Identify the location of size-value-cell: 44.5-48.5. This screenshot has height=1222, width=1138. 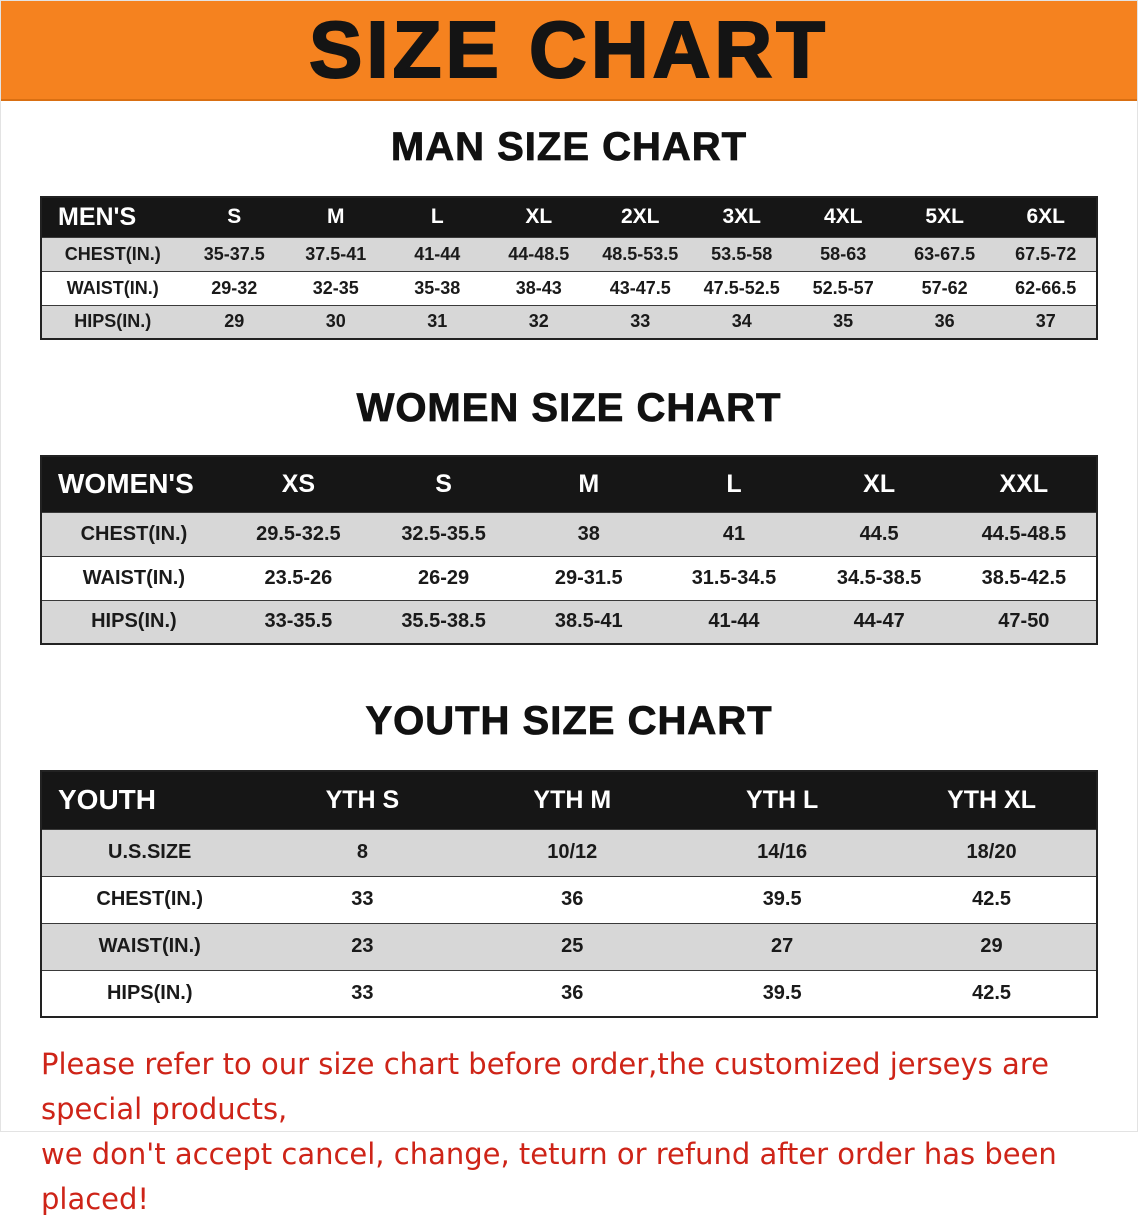
(1024, 533).